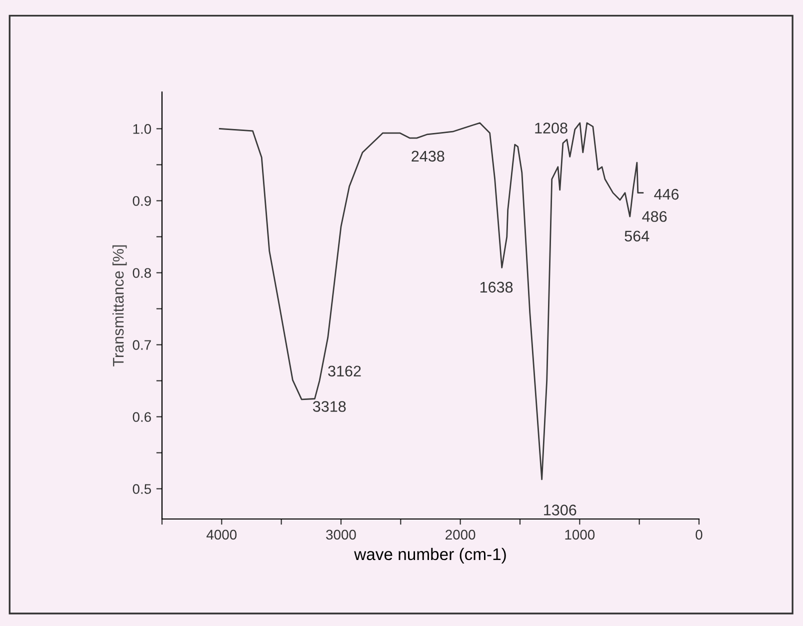 The height and width of the screenshot is (626, 803). What do you see at coordinates (141, 201) in the screenshot?
I see `y-tick-label: 0.9` at bounding box center [141, 201].